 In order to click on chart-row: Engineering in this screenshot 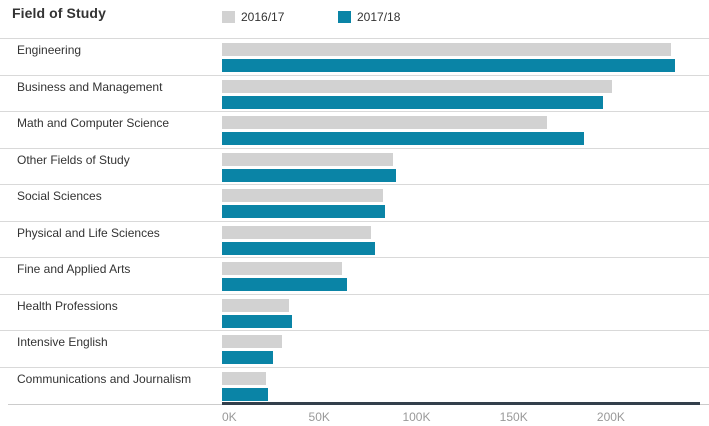, I will do `click(354, 56)`.